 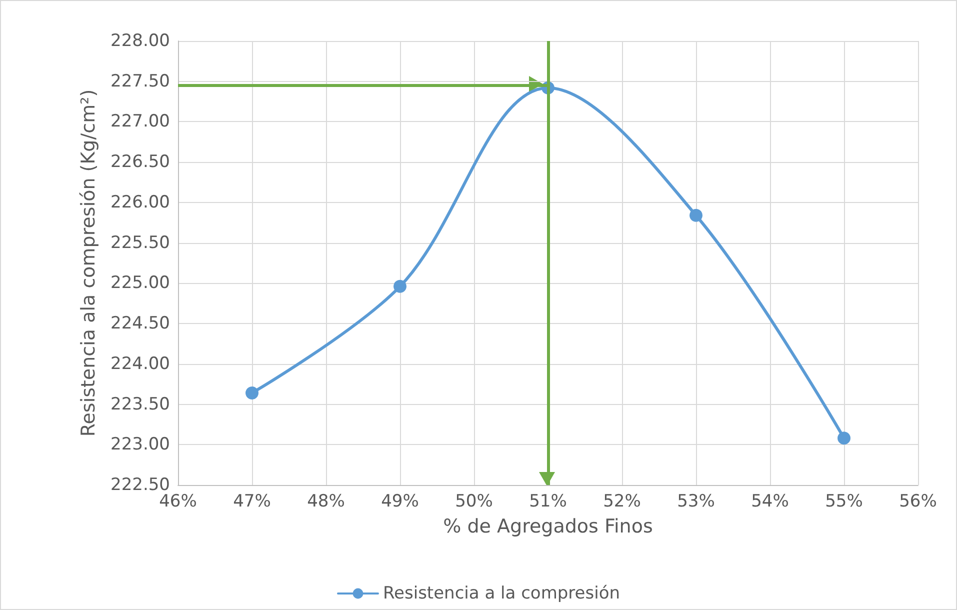 What do you see at coordinates (548, 527) in the screenshot?
I see `x-axis-title: % de Agregados Finos` at bounding box center [548, 527].